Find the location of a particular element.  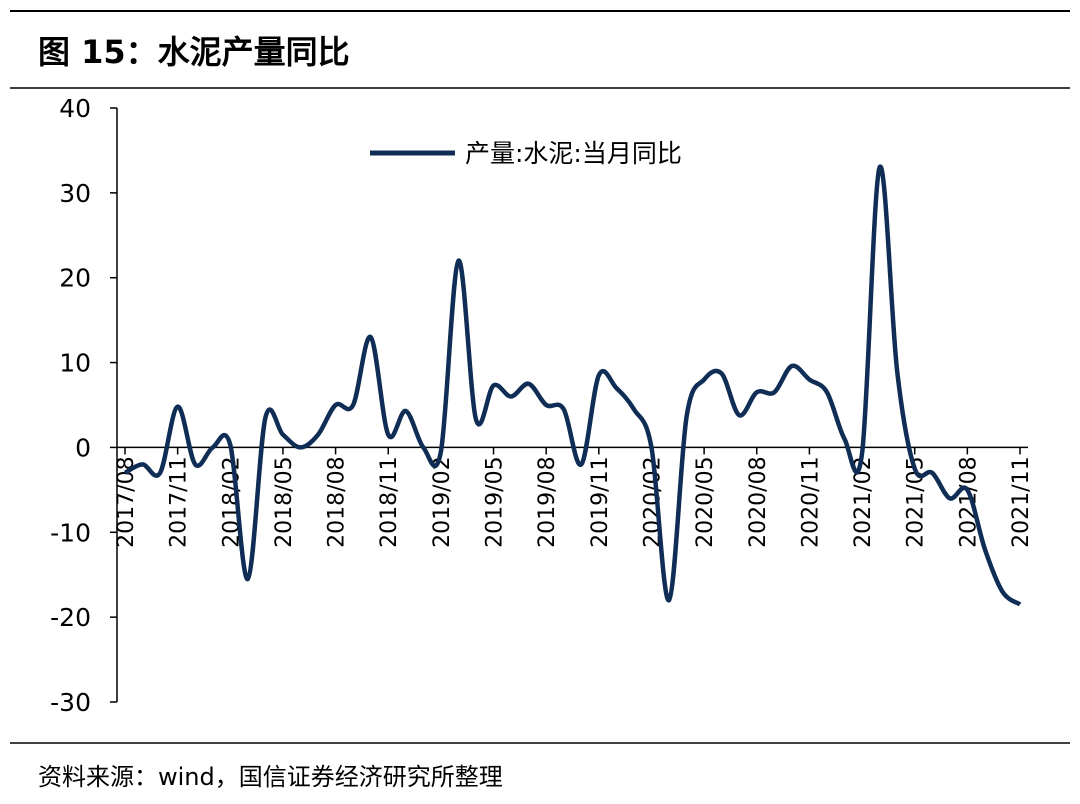

x-tick-label: 2019/02 is located at coordinates (442, 501).